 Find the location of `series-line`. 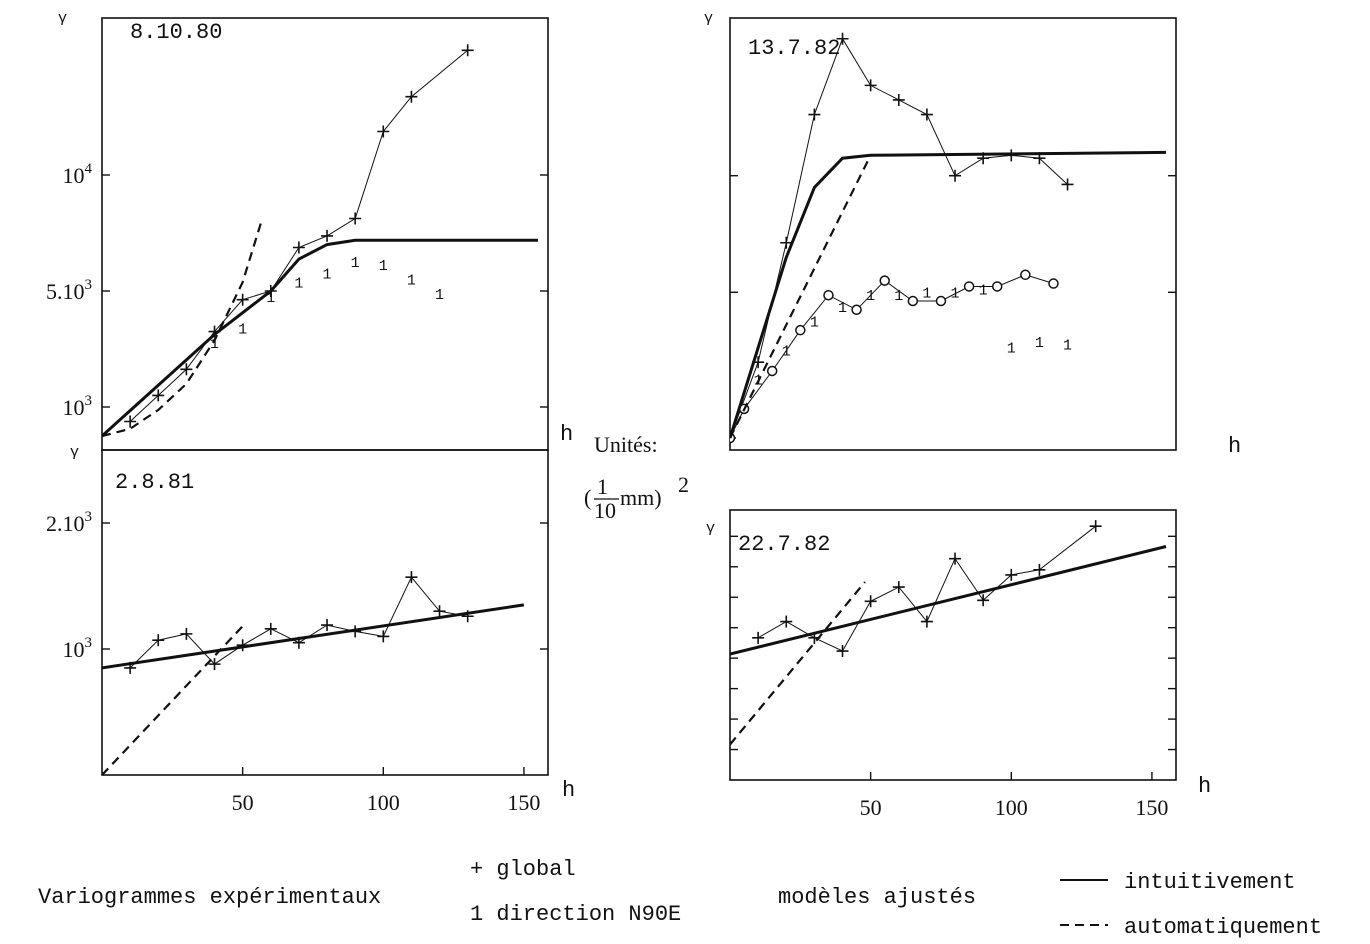

series-line is located at coordinates (298, 622).